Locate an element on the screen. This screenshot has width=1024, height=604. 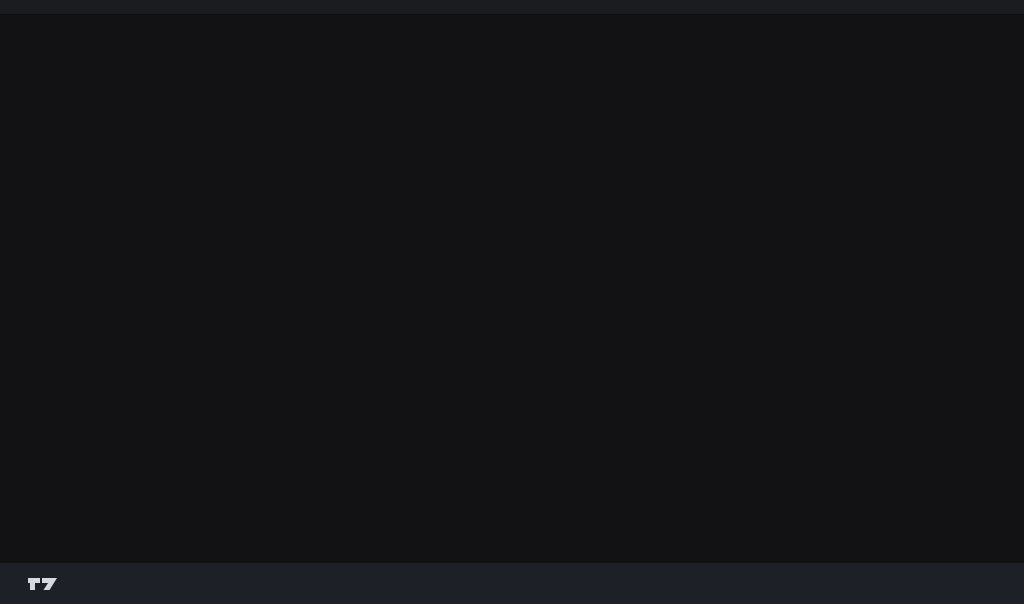
tradingview-logo-icon is located at coordinates (42, 583).